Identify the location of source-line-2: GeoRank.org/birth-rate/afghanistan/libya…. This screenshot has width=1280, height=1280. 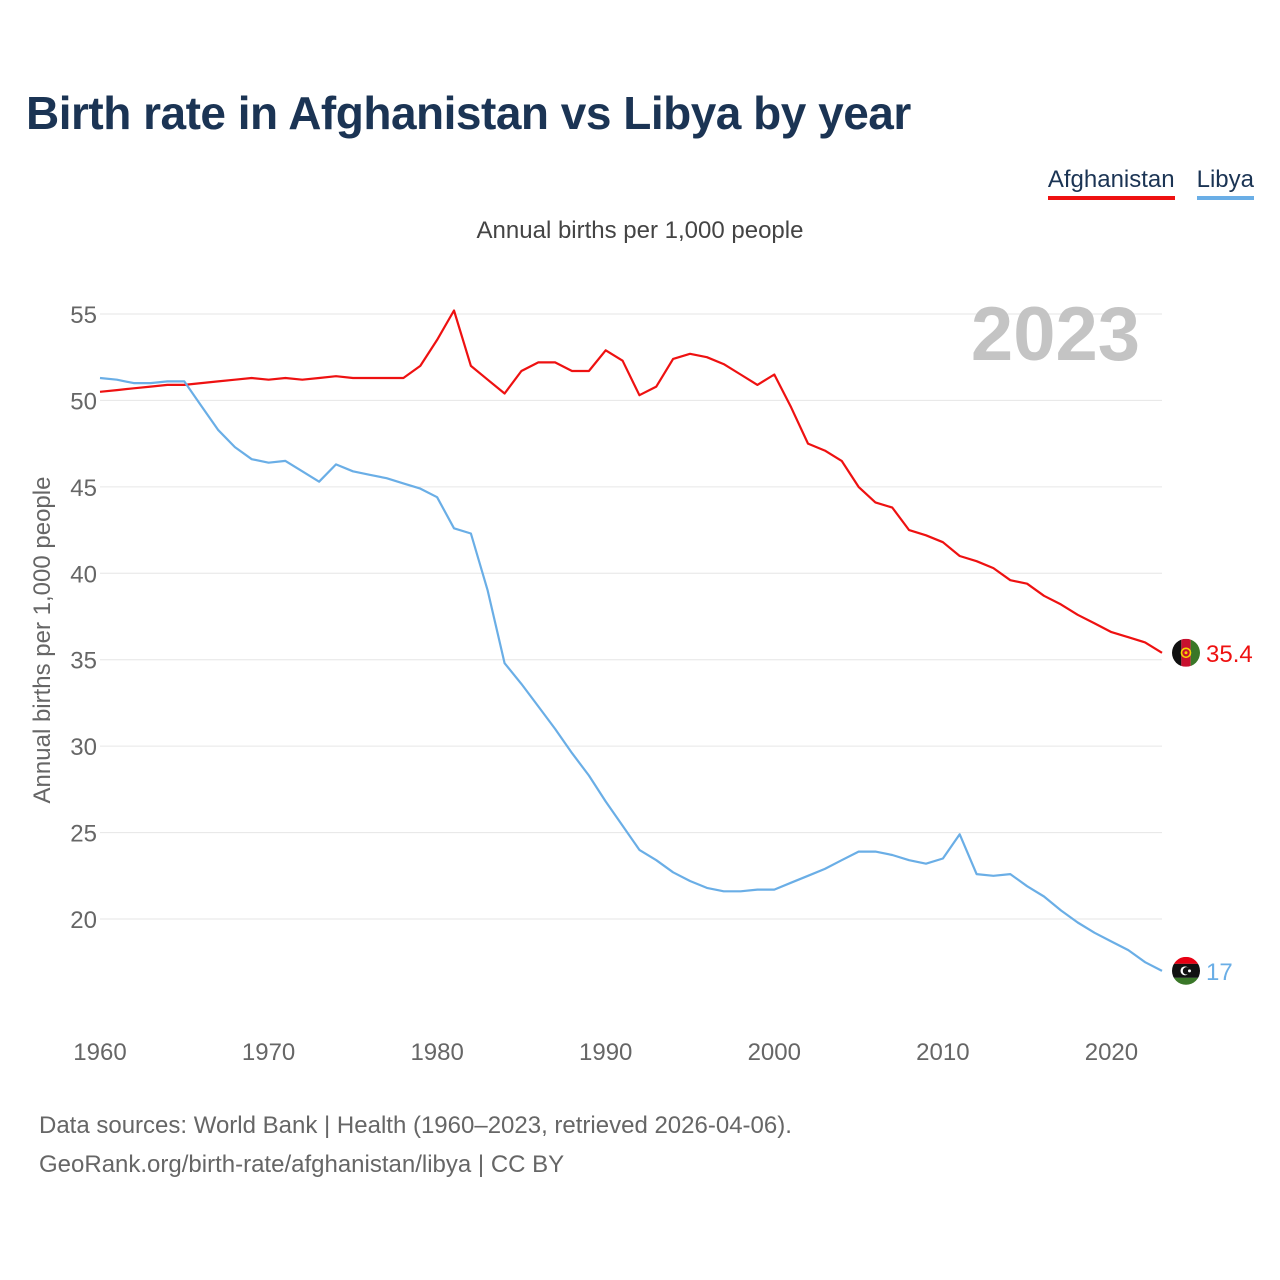
(302, 1164).